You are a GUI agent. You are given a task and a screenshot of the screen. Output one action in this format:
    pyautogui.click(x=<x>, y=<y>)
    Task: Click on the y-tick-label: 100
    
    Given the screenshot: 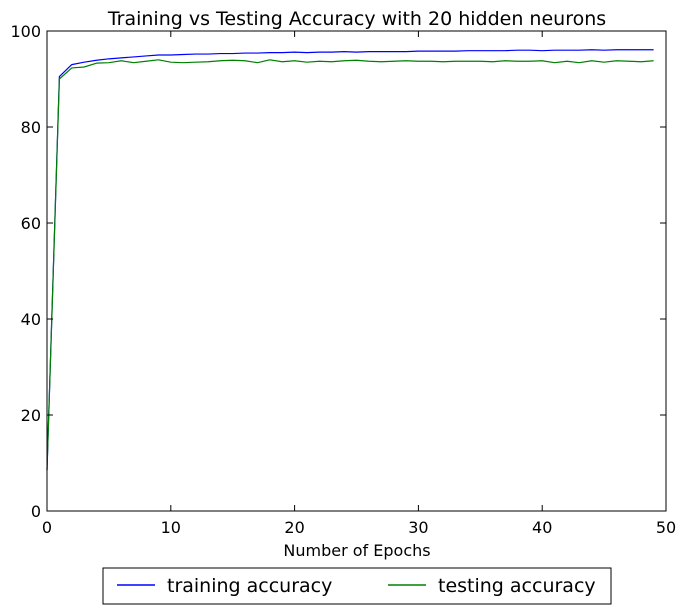 What is the action you would take?
    pyautogui.click(x=25, y=31)
    